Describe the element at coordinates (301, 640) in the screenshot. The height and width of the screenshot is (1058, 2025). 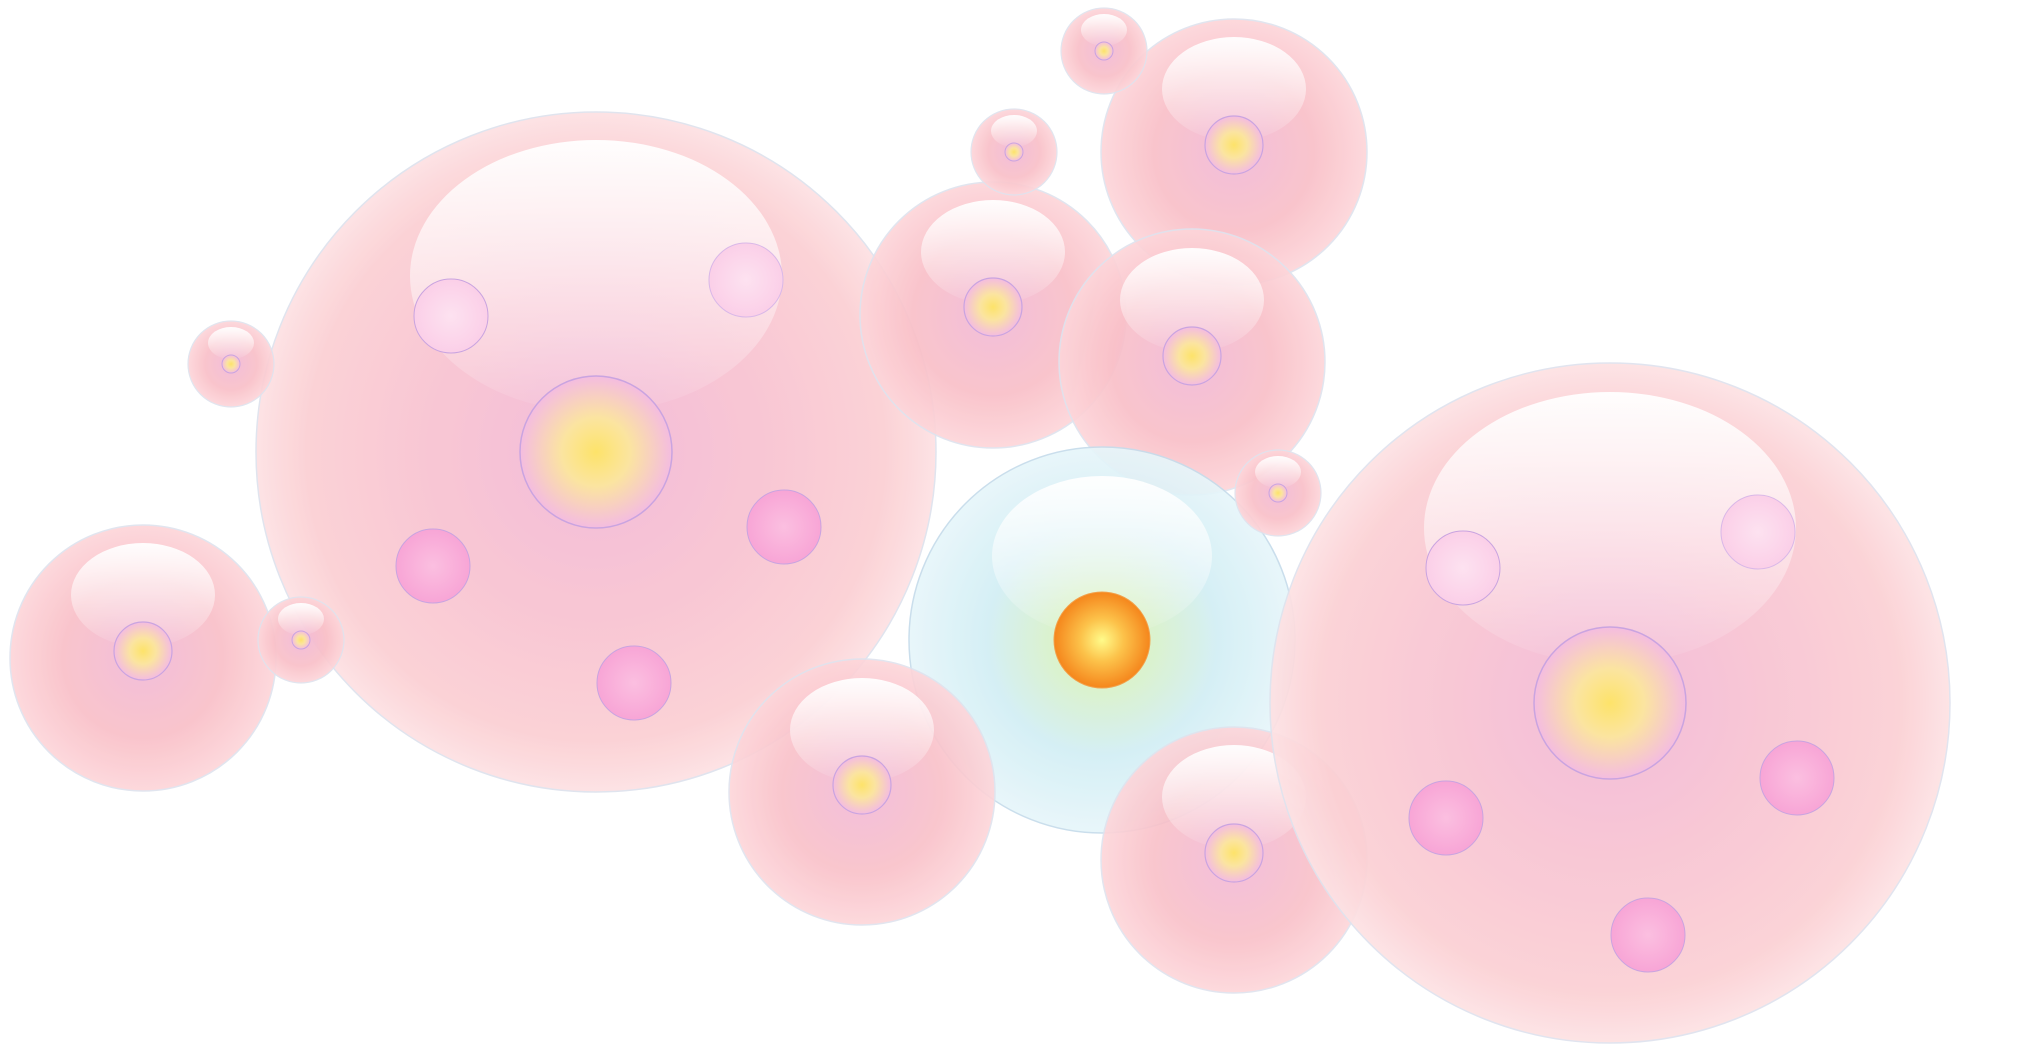
I see `bubble-small-lower-left` at that location.